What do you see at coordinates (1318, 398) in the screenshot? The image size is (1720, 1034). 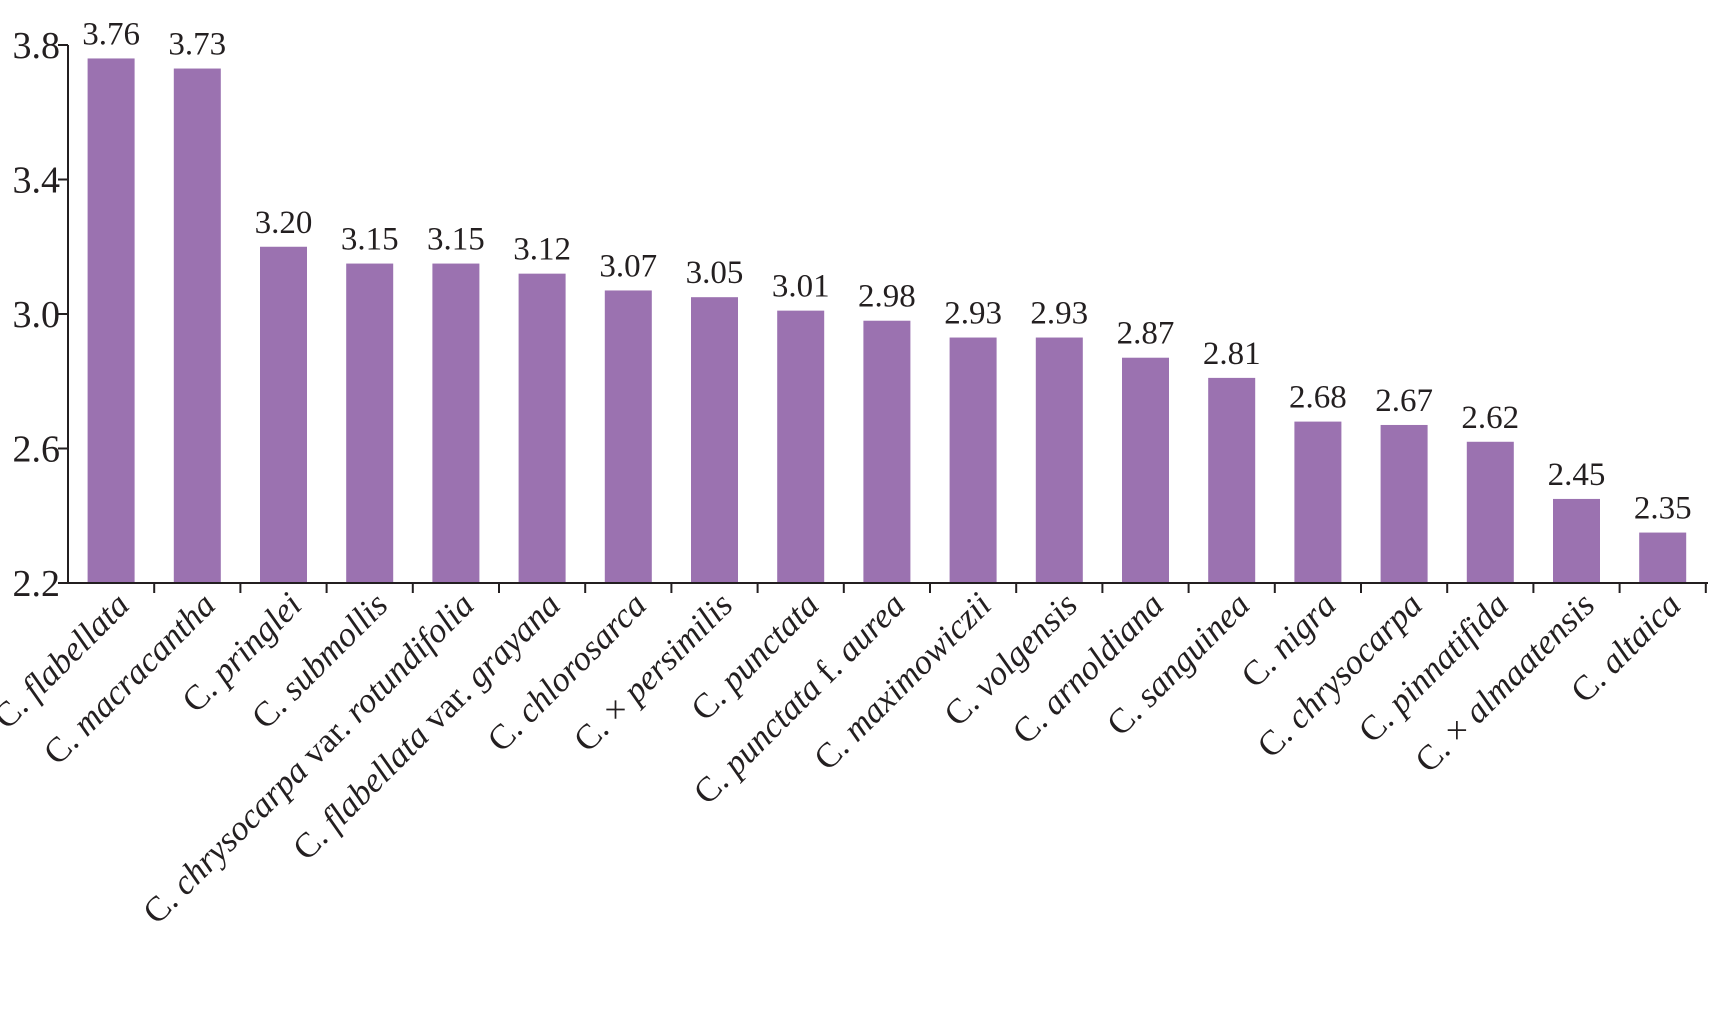 I see `data-label: 2.68` at bounding box center [1318, 398].